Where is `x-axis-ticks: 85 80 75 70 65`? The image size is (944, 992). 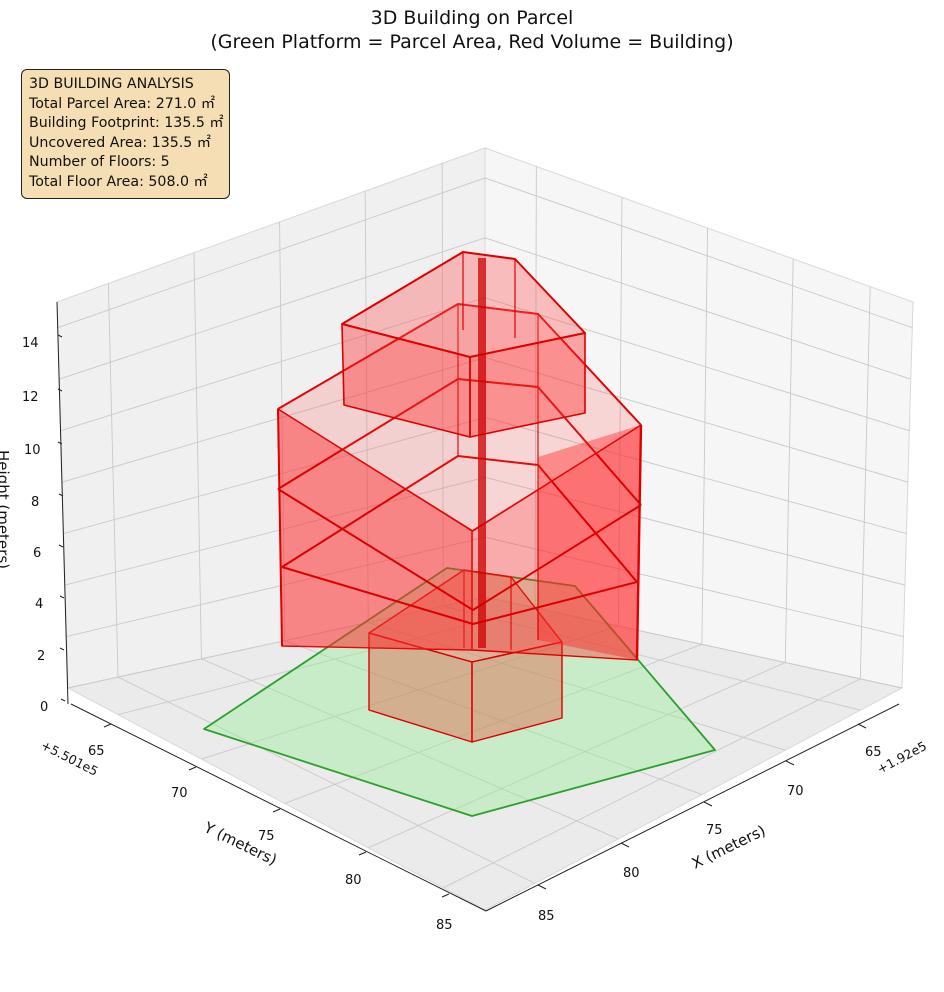 x-axis-ticks: 85 80 75 70 65 is located at coordinates (709, 823).